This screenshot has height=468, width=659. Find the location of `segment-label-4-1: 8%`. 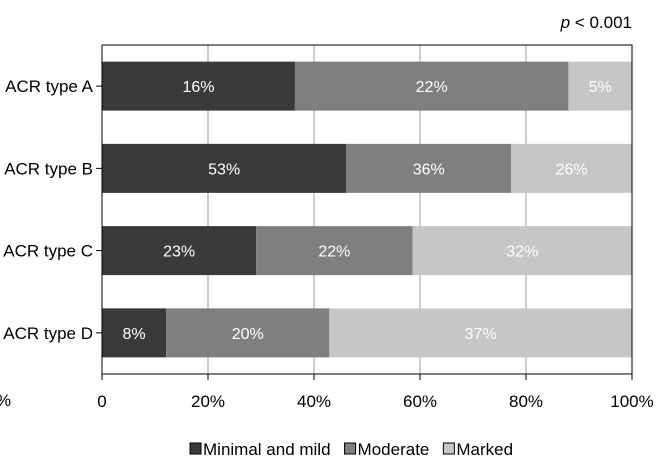

segment-label-4-1: 8% is located at coordinates (134, 334).